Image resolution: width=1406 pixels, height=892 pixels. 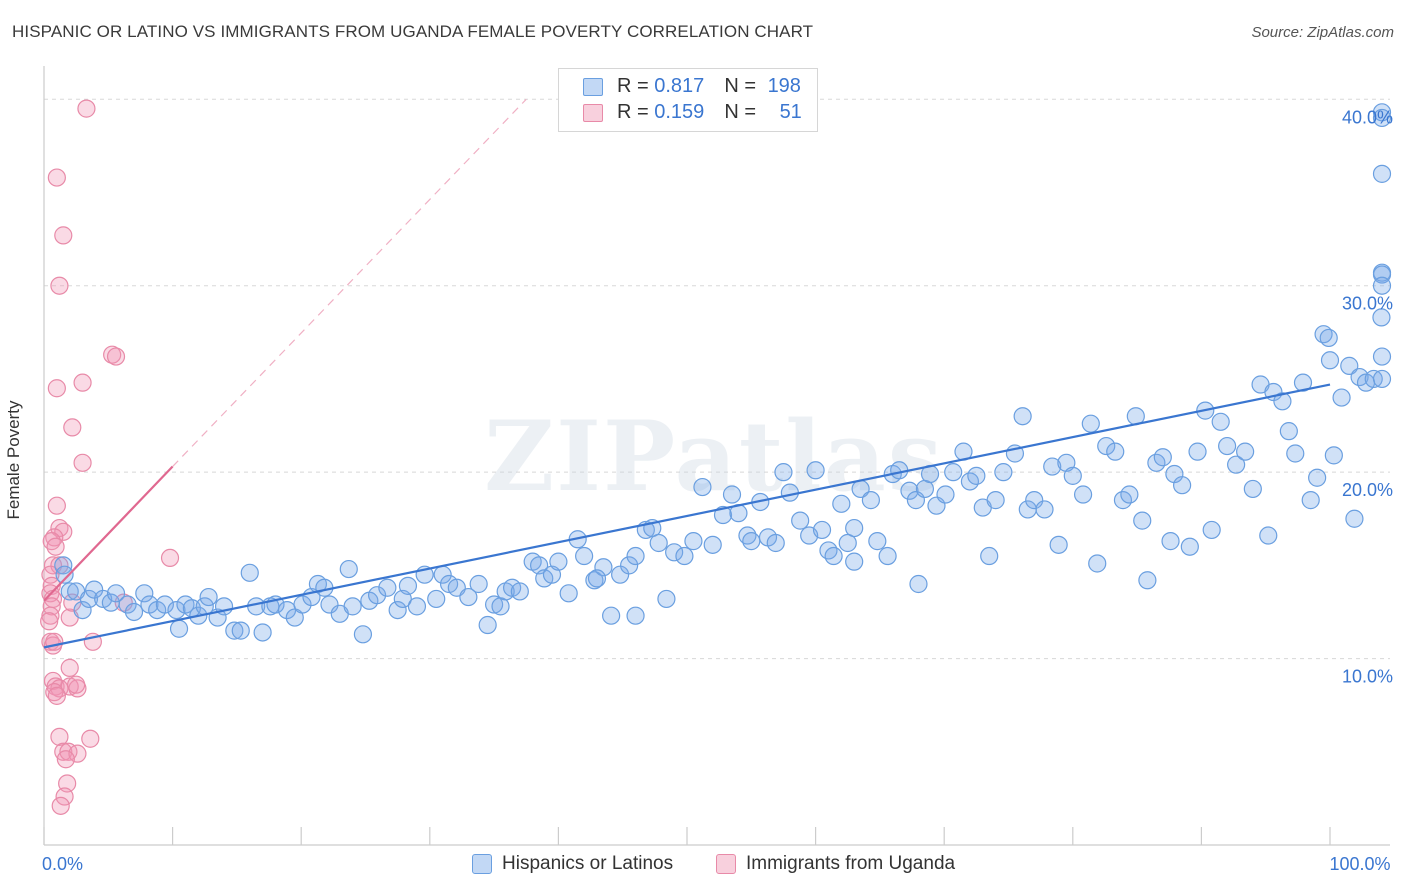 I want to click on chart-source: Source: ZipAtlas.com, so click(x=1322, y=32).